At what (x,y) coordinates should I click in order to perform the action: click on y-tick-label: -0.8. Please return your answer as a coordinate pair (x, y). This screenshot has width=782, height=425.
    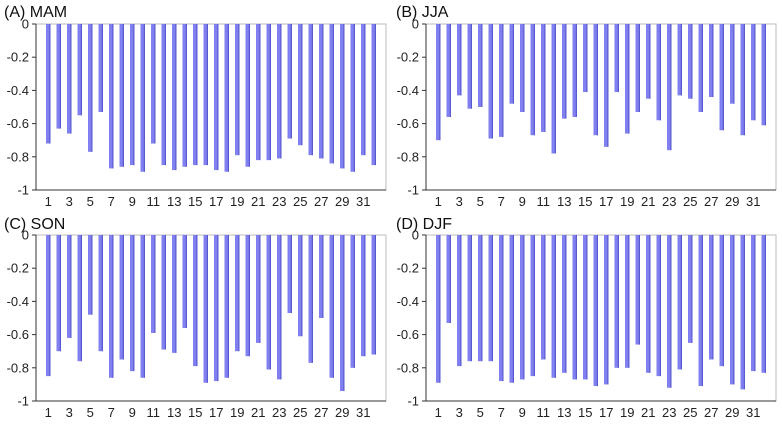
    Looking at the image, I should click on (408, 156).